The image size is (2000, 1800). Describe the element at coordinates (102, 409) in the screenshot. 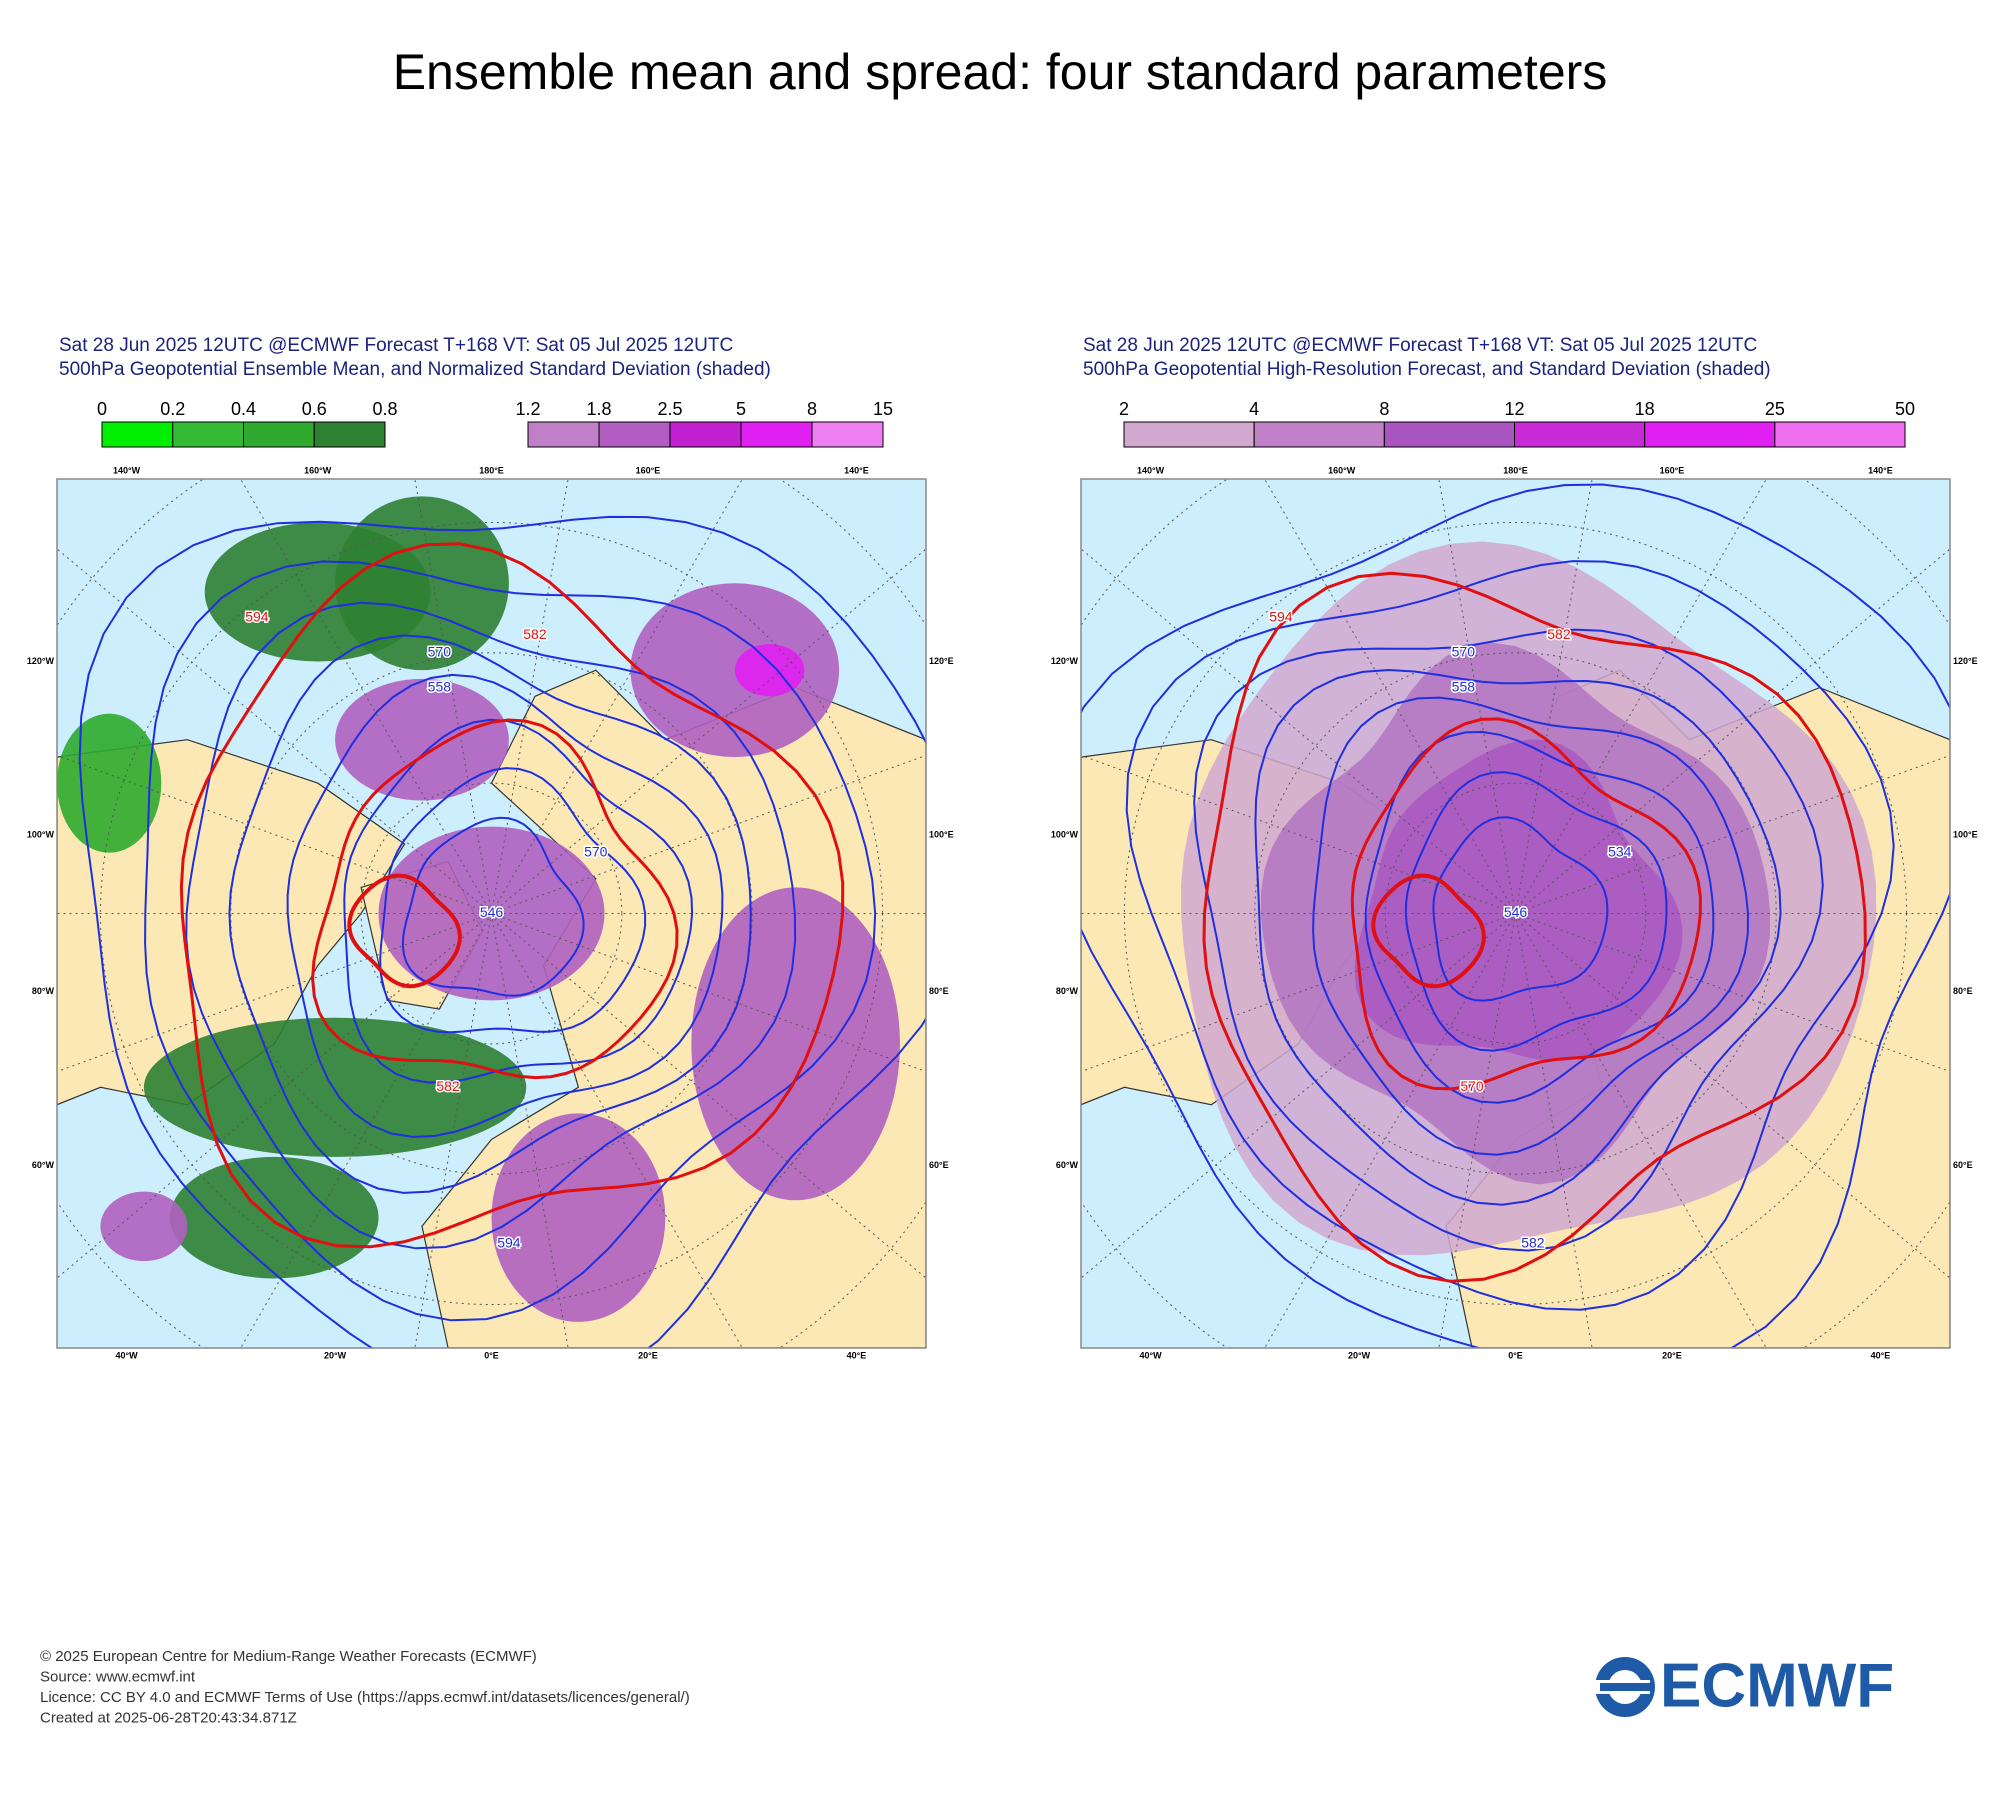

I see `colorbar-label: 0` at that location.